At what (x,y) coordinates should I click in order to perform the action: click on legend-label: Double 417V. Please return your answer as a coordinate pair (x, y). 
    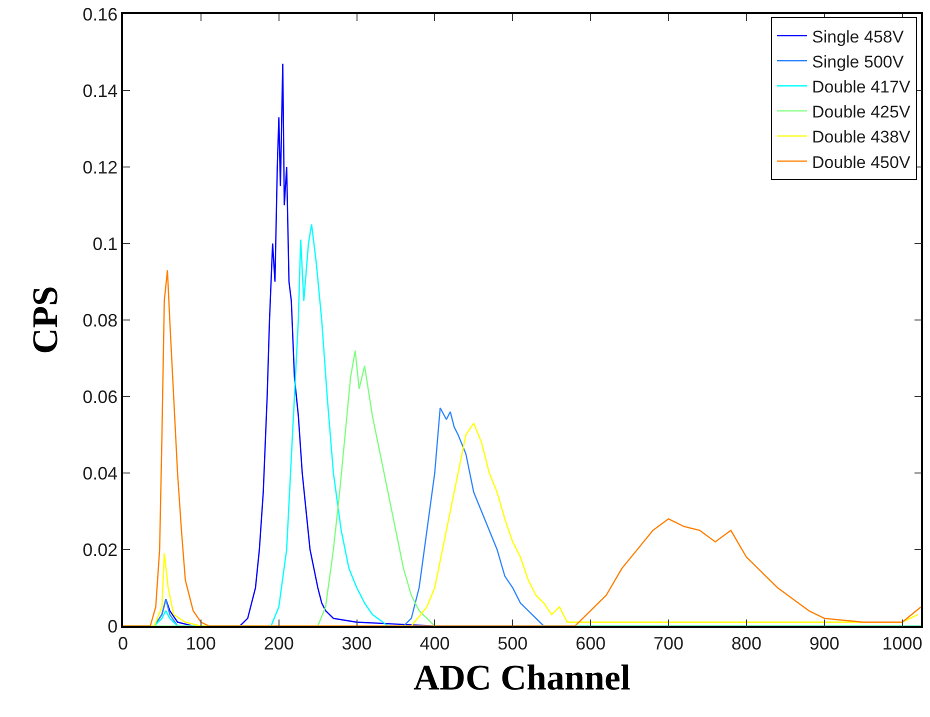
    Looking at the image, I should click on (861, 86).